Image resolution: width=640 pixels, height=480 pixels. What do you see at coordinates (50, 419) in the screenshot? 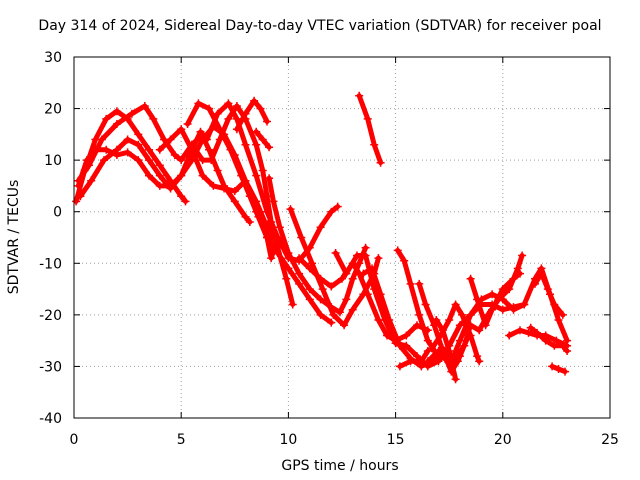
I see `y-tick-label: -40` at bounding box center [50, 419].